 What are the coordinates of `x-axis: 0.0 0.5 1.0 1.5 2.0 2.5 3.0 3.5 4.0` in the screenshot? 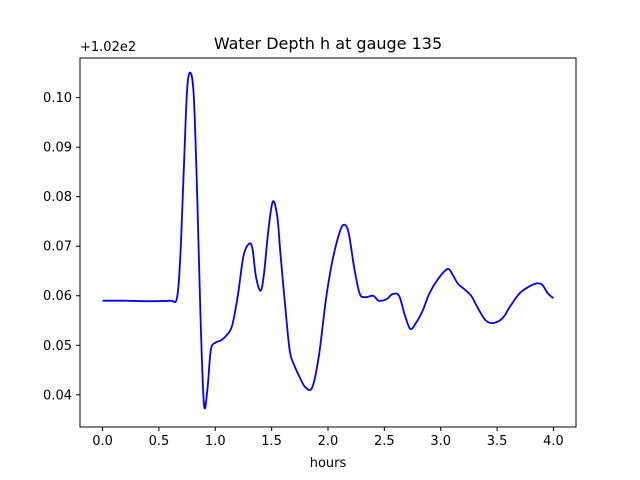 It's located at (328, 438).